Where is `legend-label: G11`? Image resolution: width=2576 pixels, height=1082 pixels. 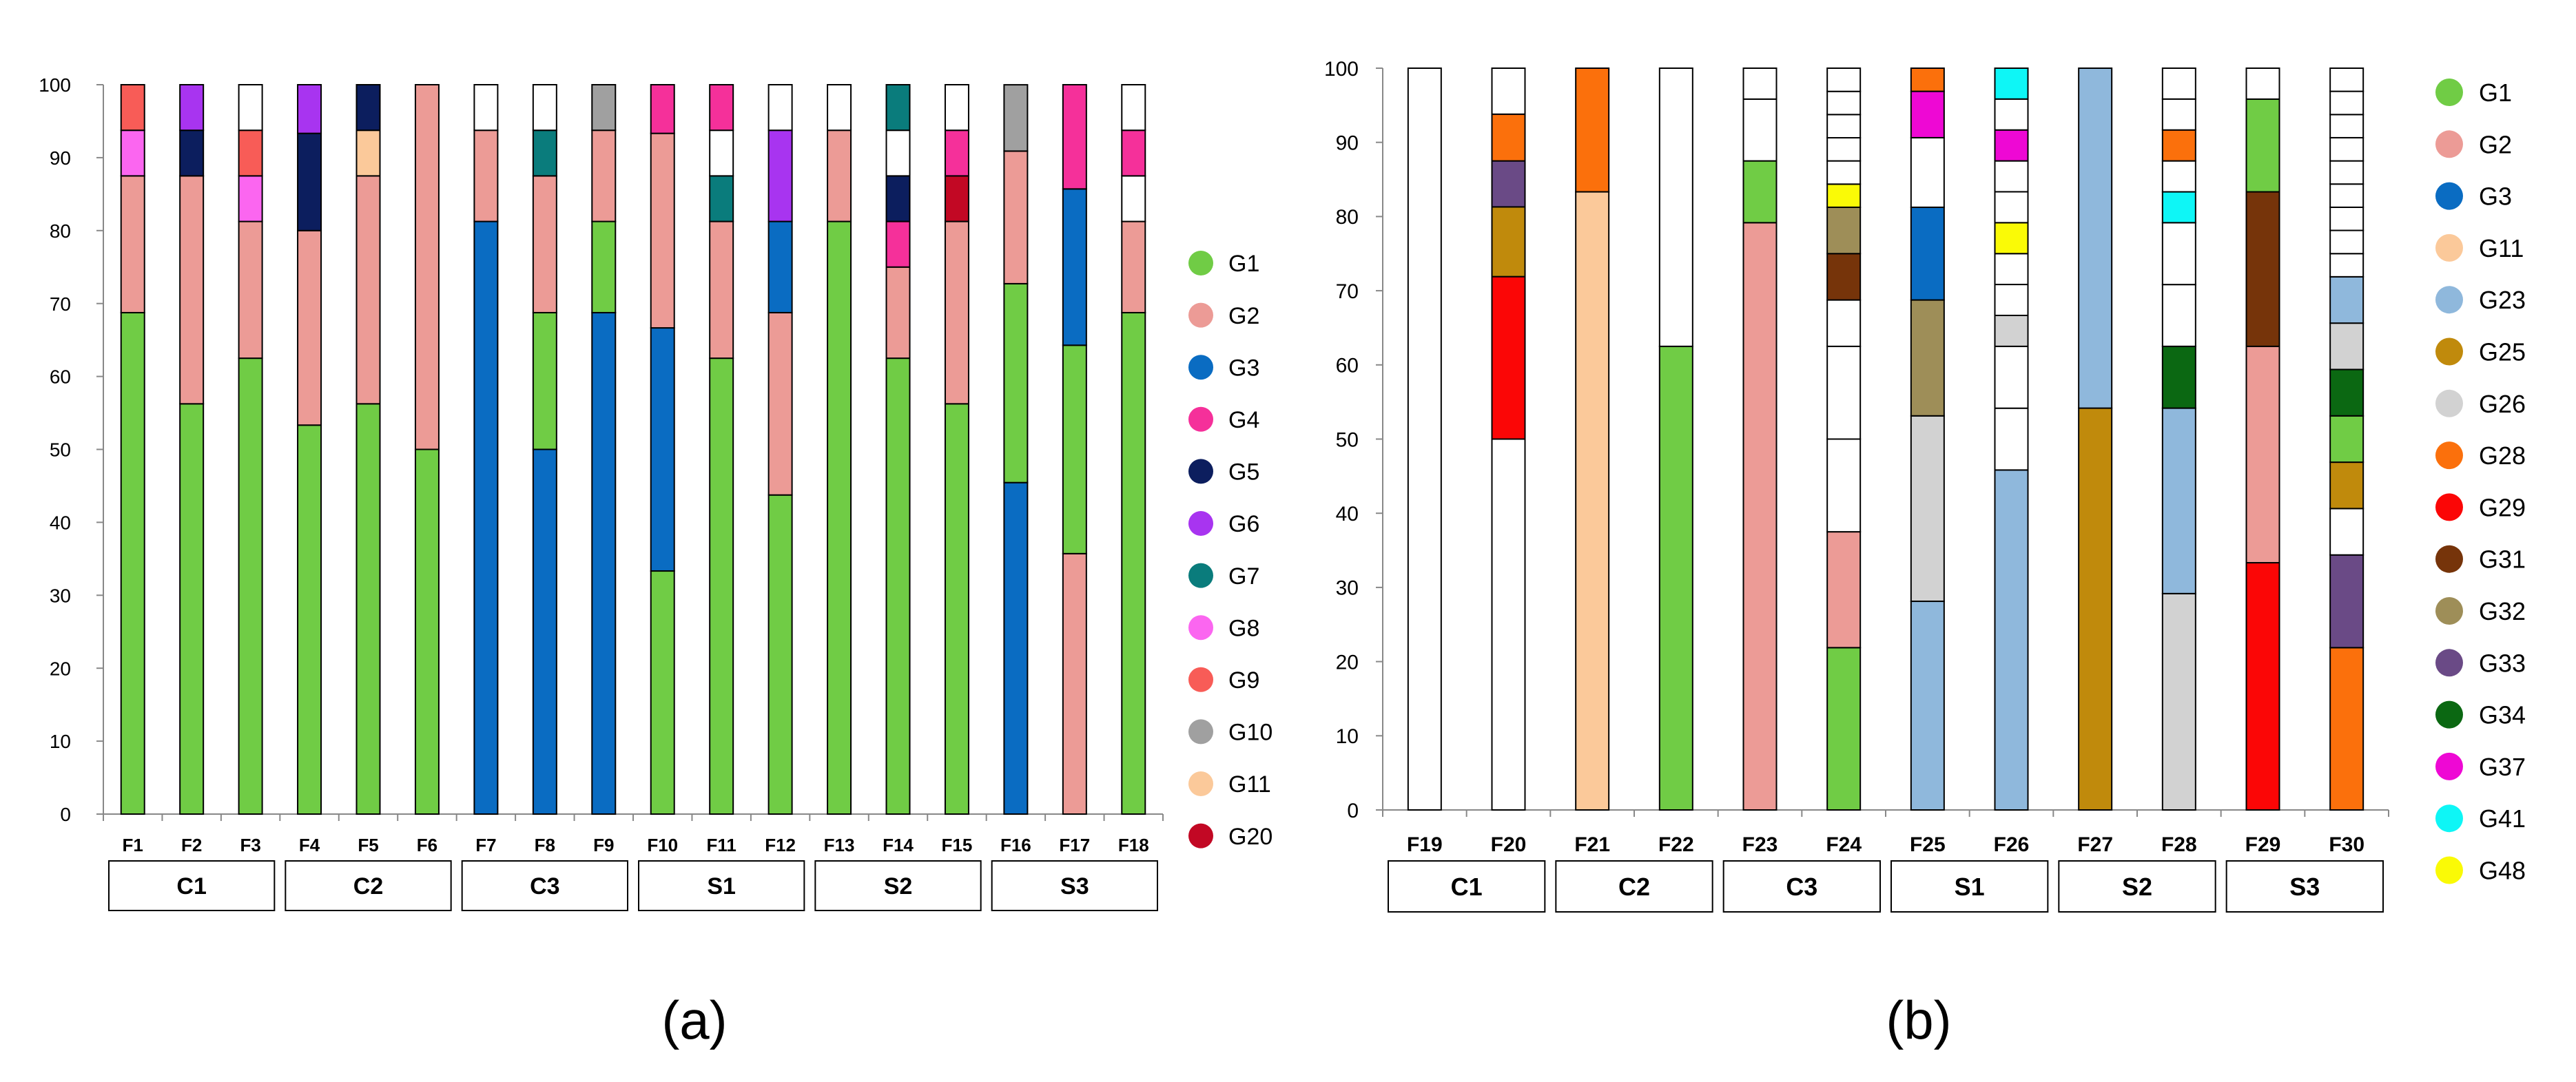
legend-label: G11 is located at coordinates (2501, 248).